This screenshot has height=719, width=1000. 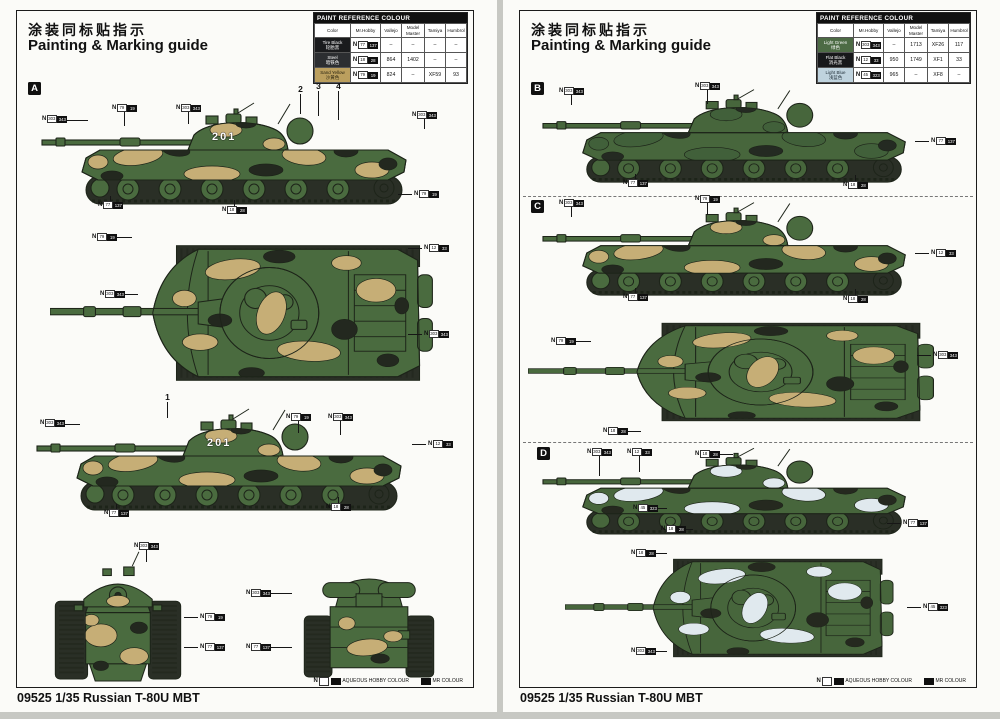 What do you see at coordinates (365, 45) in the screenshot?
I see `mrhobby-code: N 77 137` at bounding box center [365, 45].